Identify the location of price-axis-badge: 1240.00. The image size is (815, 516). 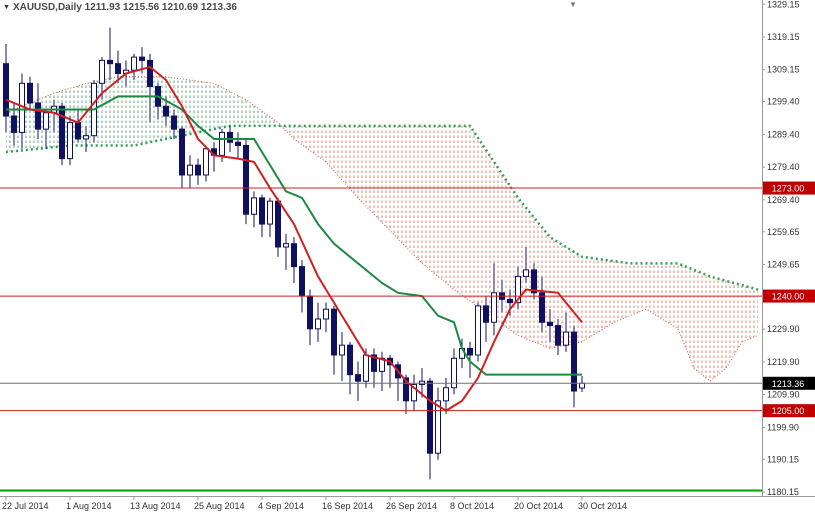
(789, 296).